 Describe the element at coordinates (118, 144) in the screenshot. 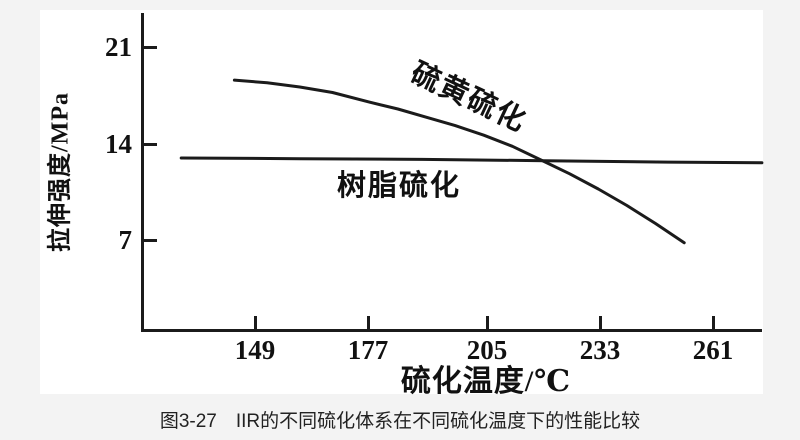

I see `y-tick-label: 14` at that location.